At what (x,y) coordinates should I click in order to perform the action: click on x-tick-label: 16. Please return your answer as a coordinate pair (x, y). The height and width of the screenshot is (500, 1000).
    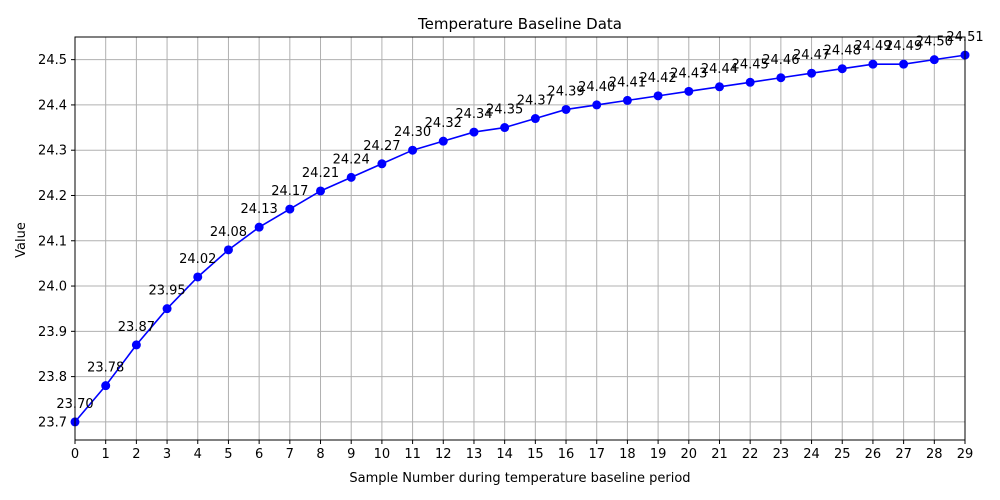
    Looking at the image, I should click on (566, 454).